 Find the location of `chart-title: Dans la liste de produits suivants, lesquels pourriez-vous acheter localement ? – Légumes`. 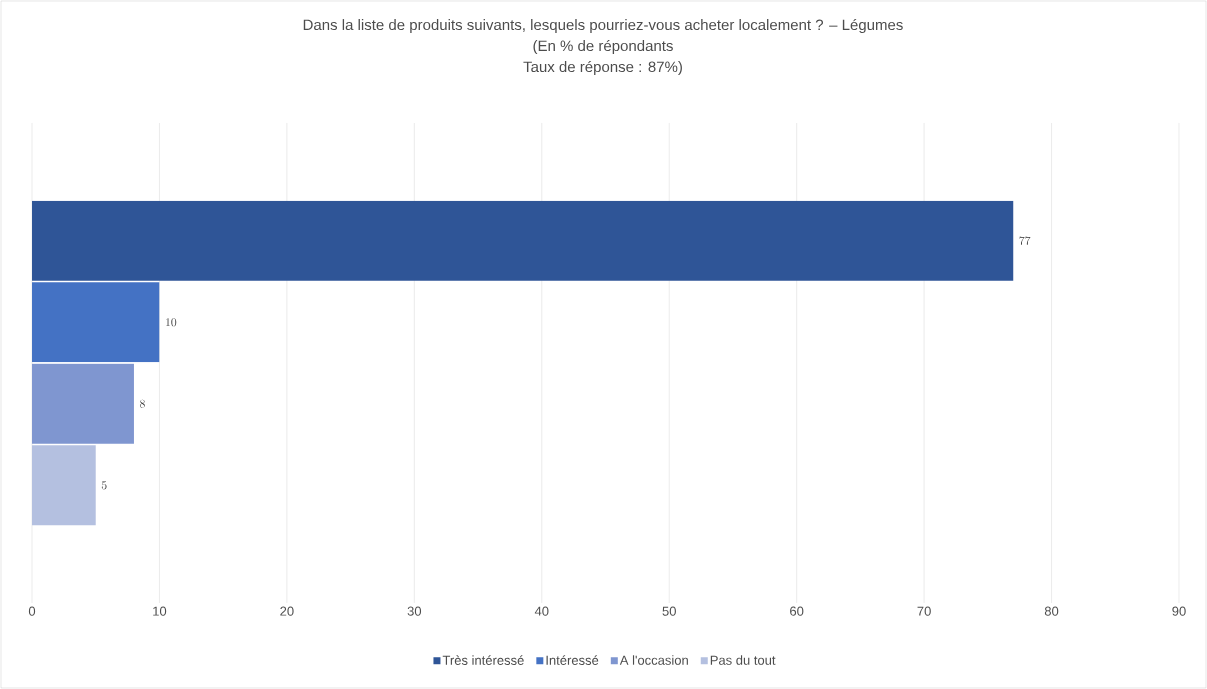

chart-title: Dans la liste de produits suivants, lesquels pourriez-vous acheter localement ? – Légumes is located at coordinates (603, 26).